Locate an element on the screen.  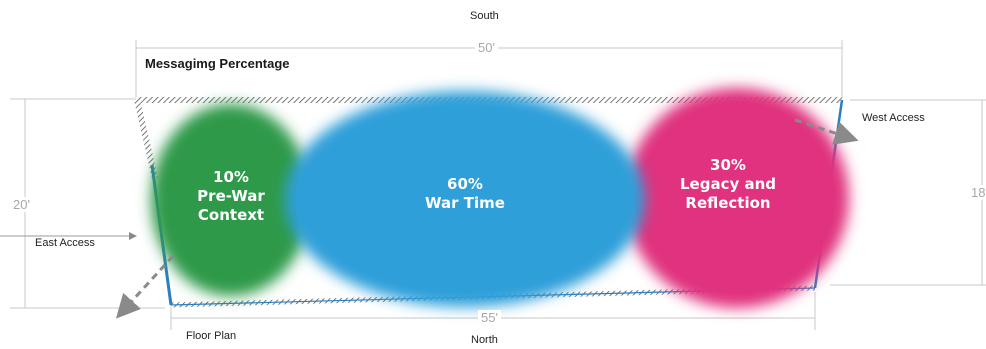
zone-name-line1: Legacy and is located at coordinates (728, 184).